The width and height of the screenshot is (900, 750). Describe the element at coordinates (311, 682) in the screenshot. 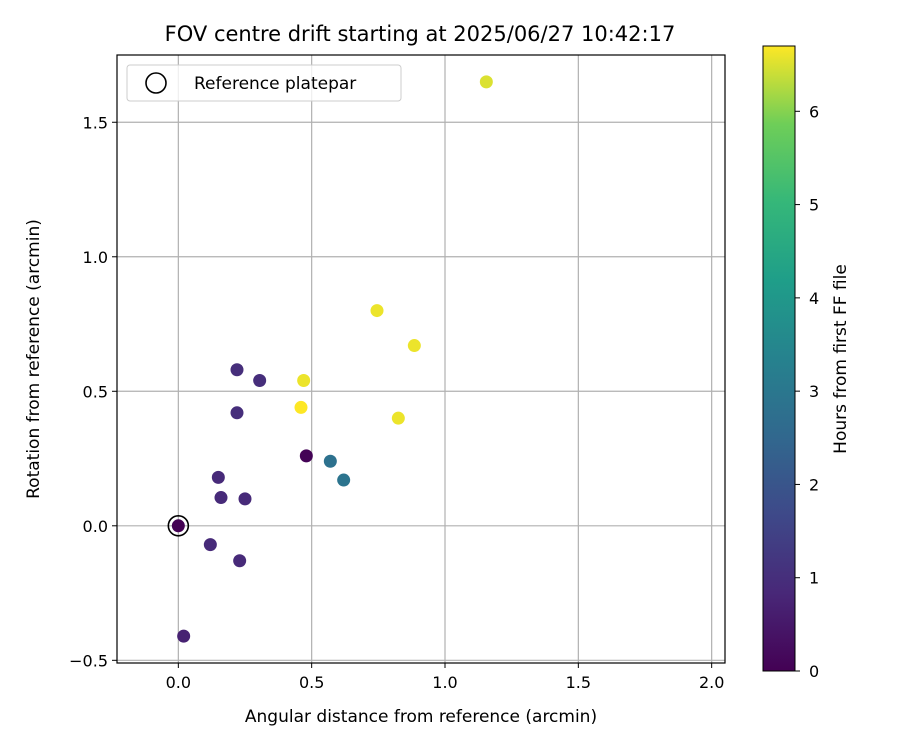

I see `x-tick-label: 0.5` at that location.